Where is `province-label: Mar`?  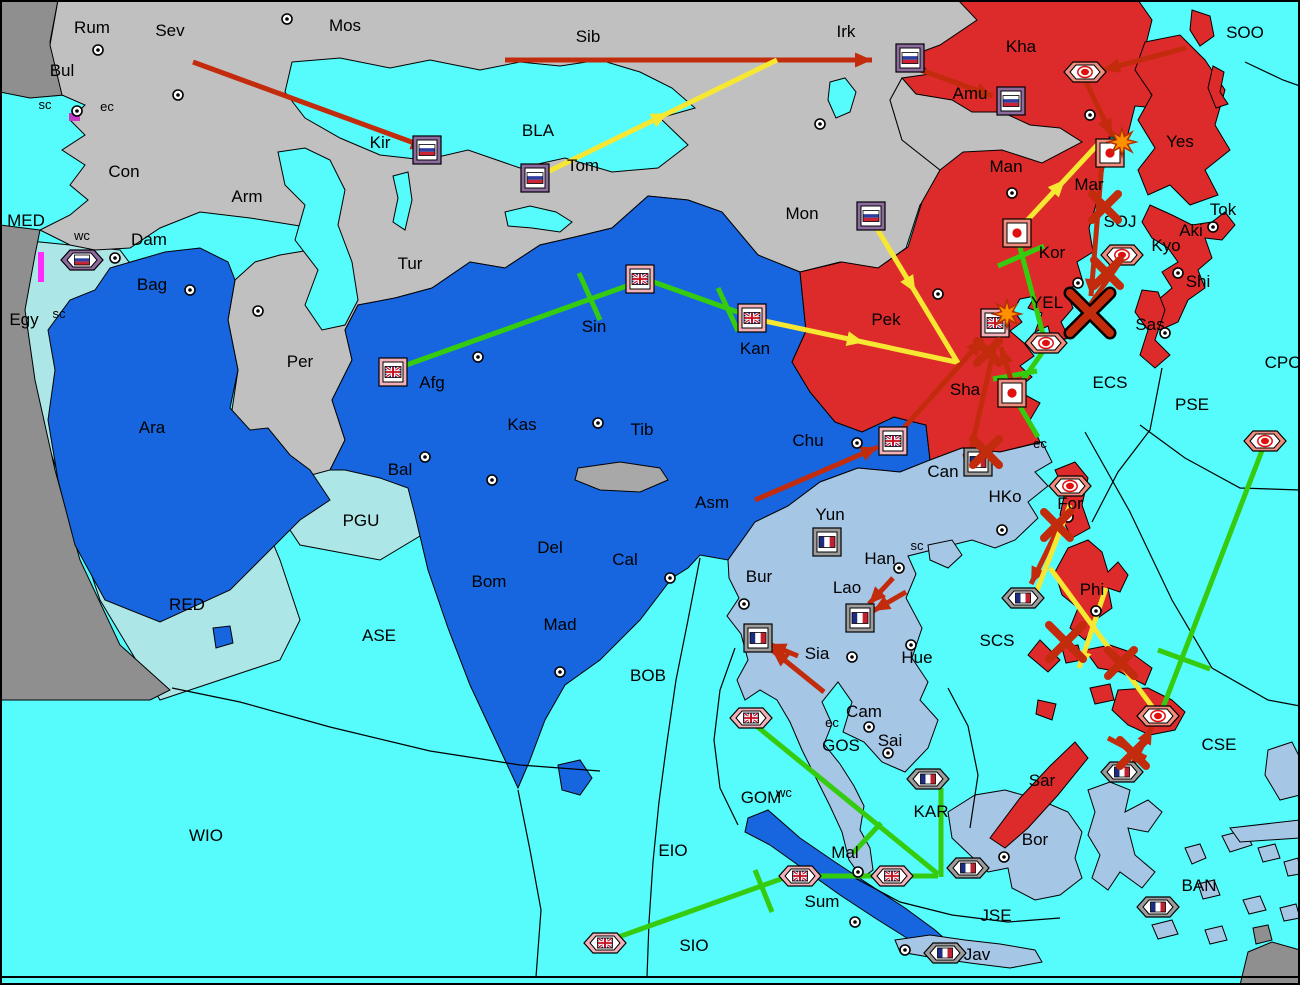
province-label: Mar is located at coordinates (1089, 184).